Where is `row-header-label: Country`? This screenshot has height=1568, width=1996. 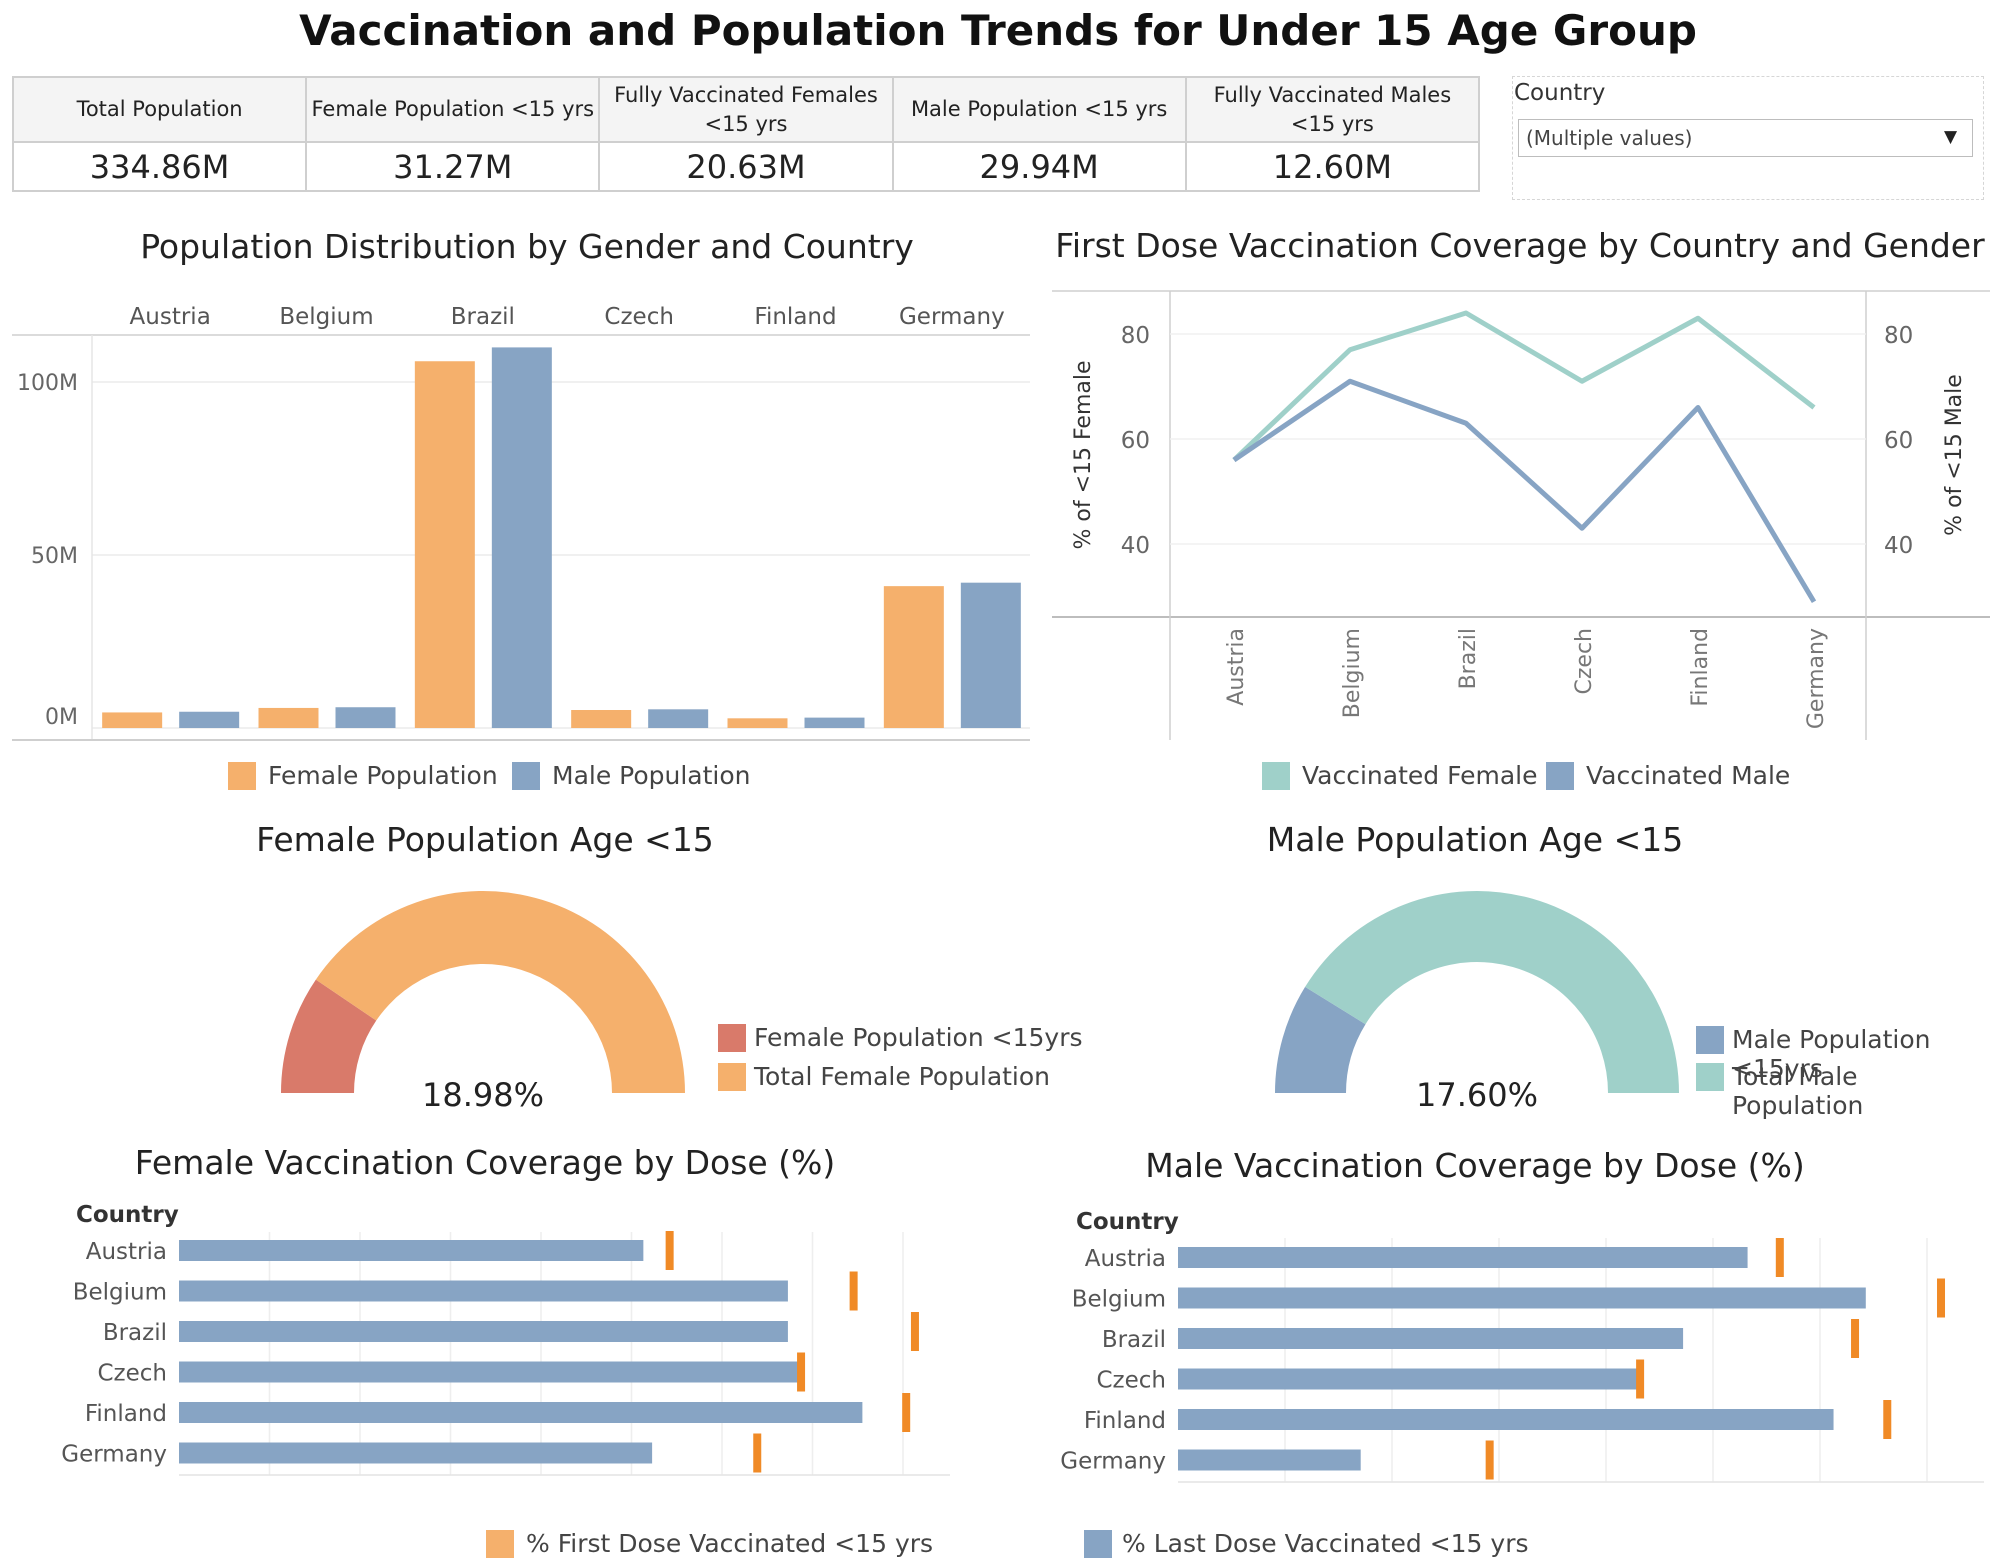 row-header-label: Country is located at coordinates (127, 1215).